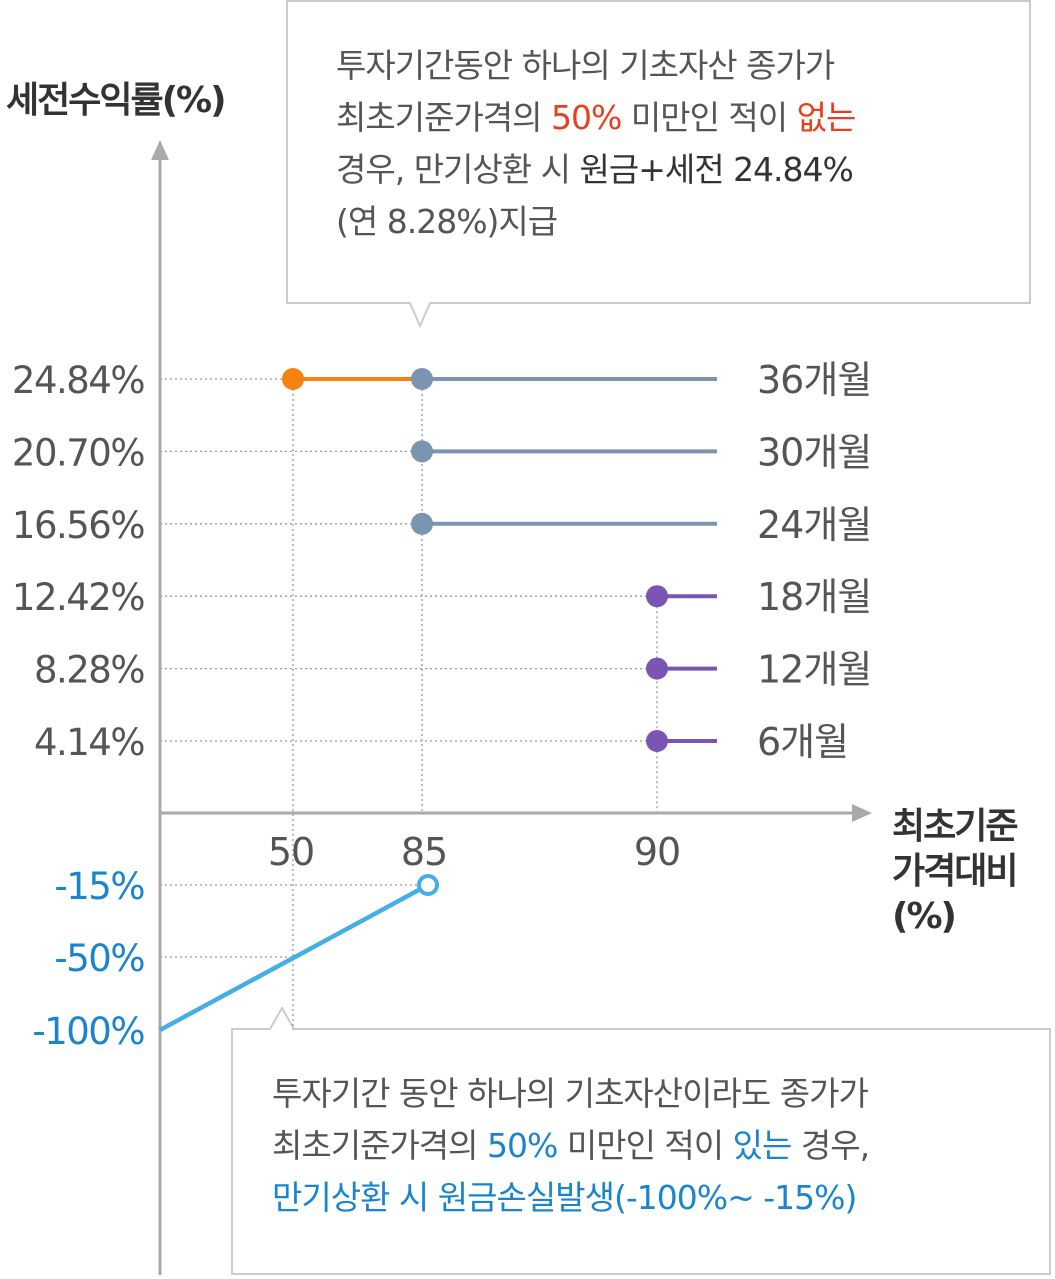  What do you see at coordinates (830, 1145) in the screenshot?
I see `callout-segment: 경우,` at bounding box center [830, 1145].